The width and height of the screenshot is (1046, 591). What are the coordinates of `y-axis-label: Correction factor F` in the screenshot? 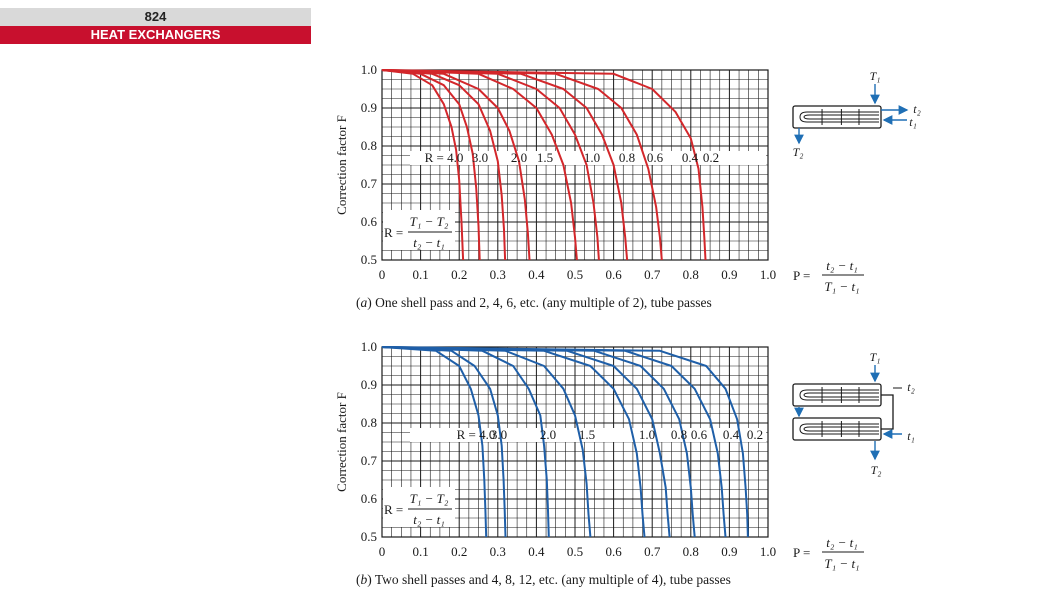 It's located at (341, 165).